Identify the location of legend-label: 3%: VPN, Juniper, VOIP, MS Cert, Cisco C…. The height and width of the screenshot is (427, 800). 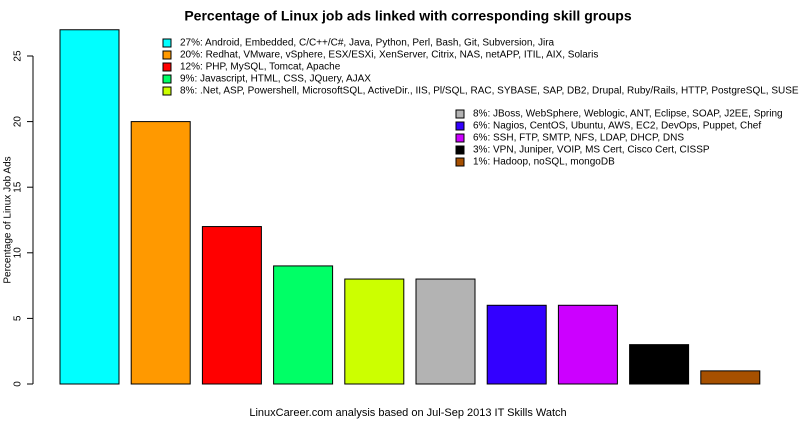
(591, 150).